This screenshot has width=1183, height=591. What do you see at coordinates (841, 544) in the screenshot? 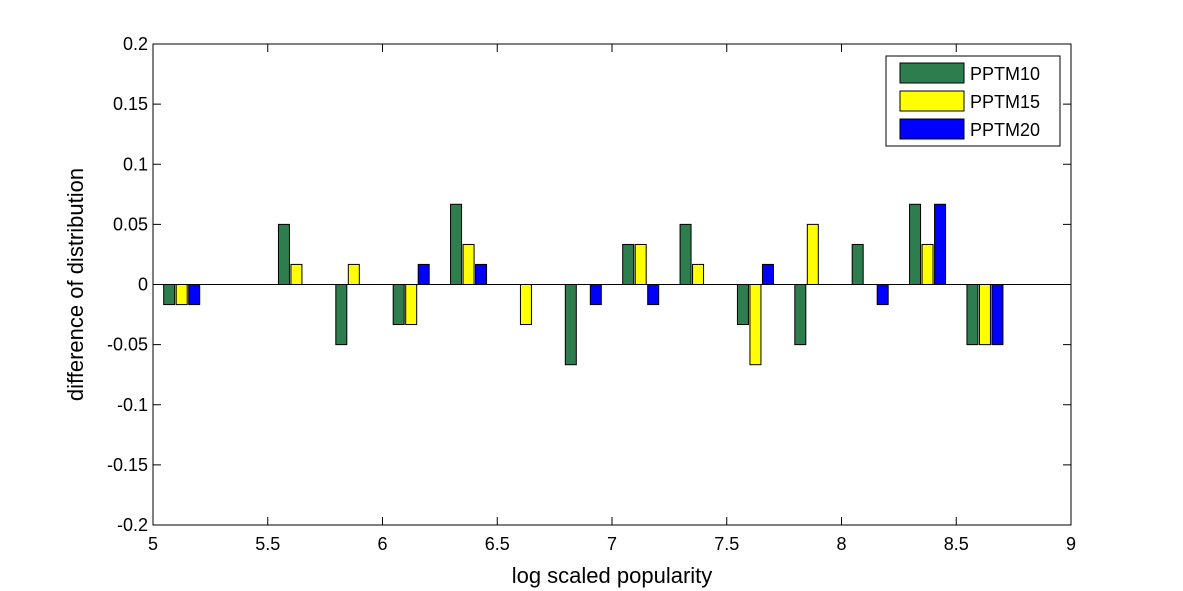
I see `x-tick-label: 8` at bounding box center [841, 544].